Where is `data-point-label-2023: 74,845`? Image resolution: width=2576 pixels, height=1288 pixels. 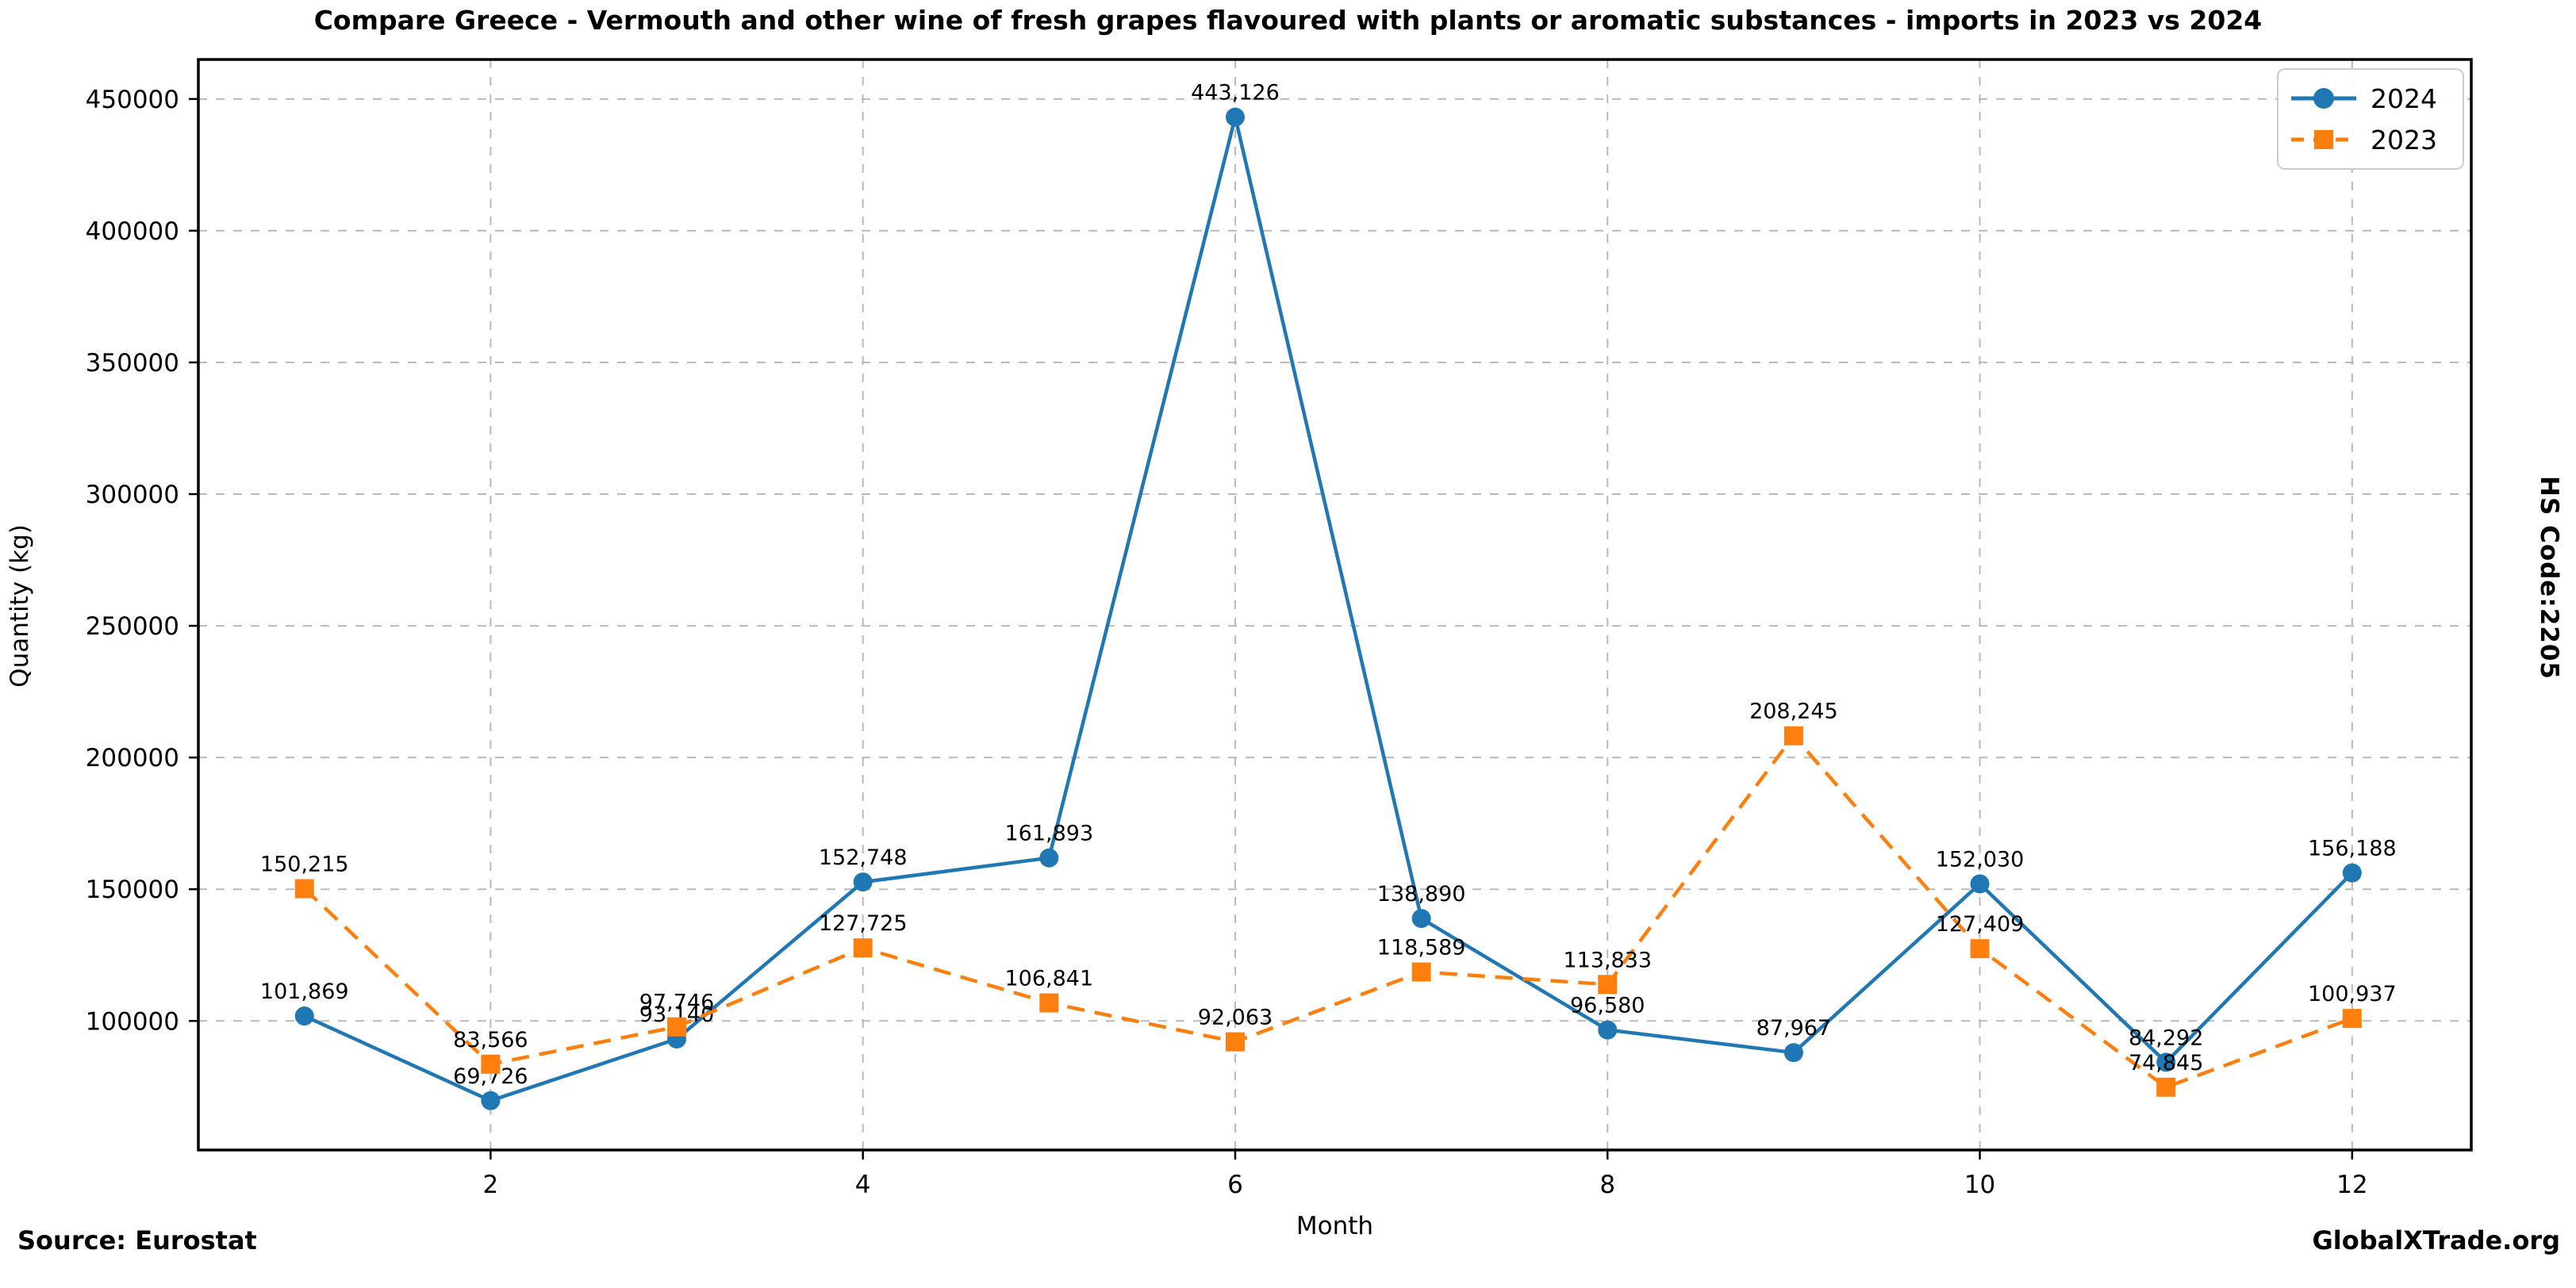 data-point-label-2023: 74,845 is located at coordinates (2166, 1063).